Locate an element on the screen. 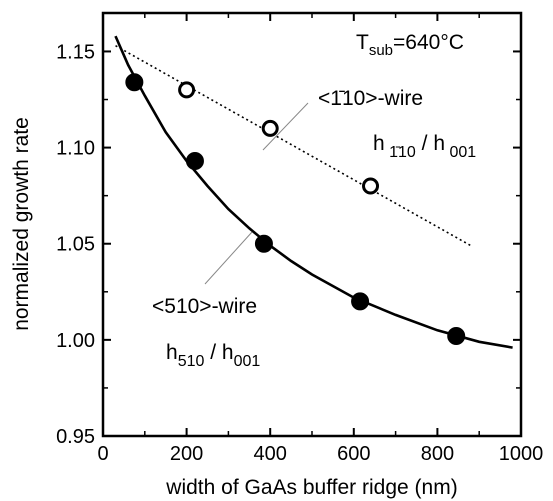  y-tick-label: 1.05 is located at coordinates (75, 245).